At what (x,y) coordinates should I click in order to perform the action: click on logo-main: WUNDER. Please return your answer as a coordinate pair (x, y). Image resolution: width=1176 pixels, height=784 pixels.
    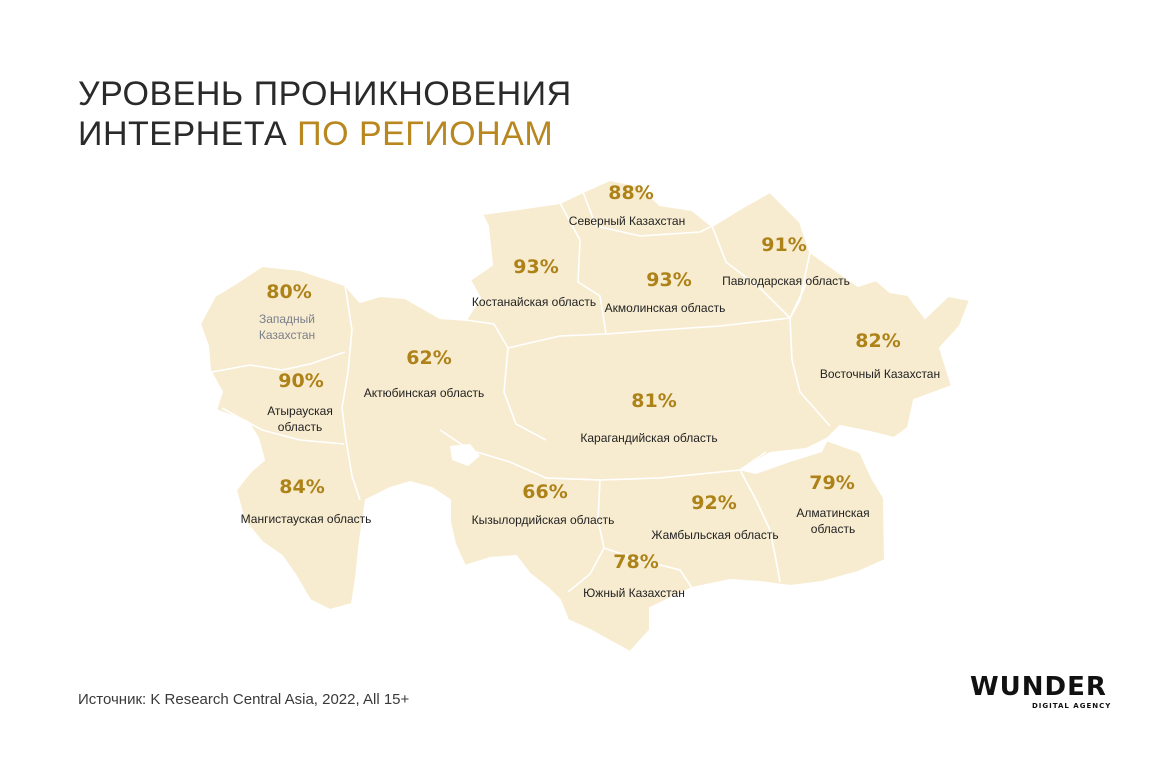
    Looking at the image, I should click on (1038, 687).